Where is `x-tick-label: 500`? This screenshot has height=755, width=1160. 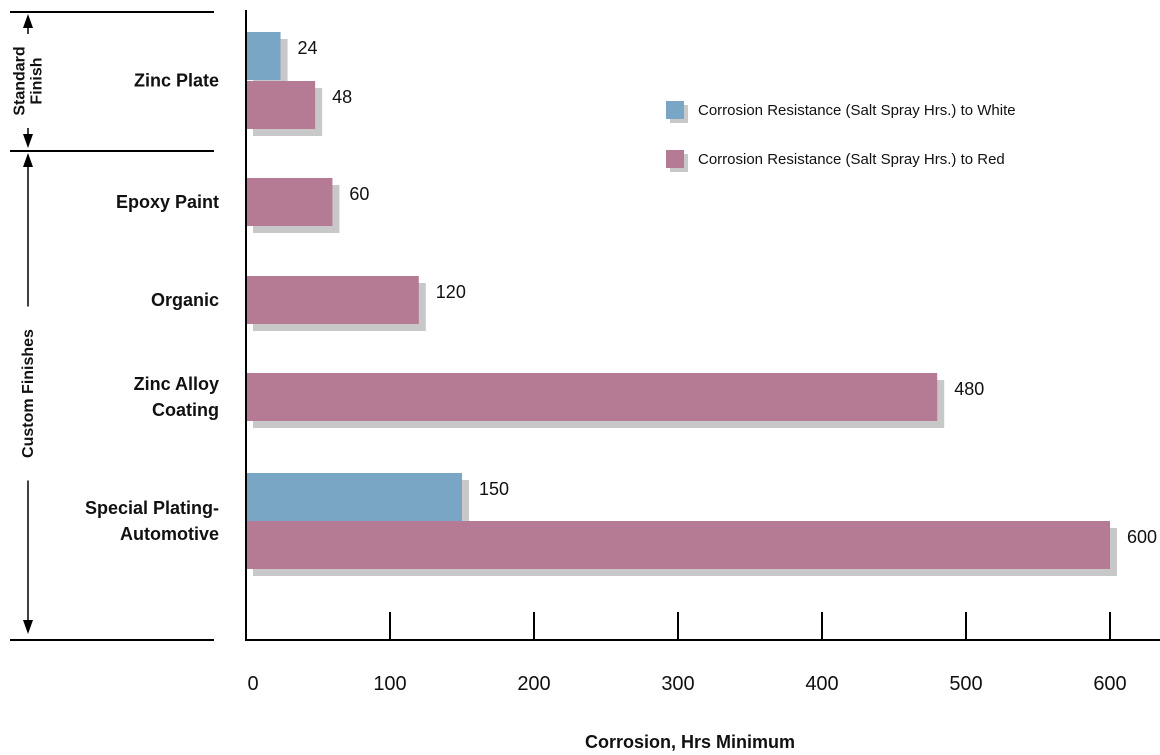 x-tick-label: 500 is located at coordinates (965, 684).